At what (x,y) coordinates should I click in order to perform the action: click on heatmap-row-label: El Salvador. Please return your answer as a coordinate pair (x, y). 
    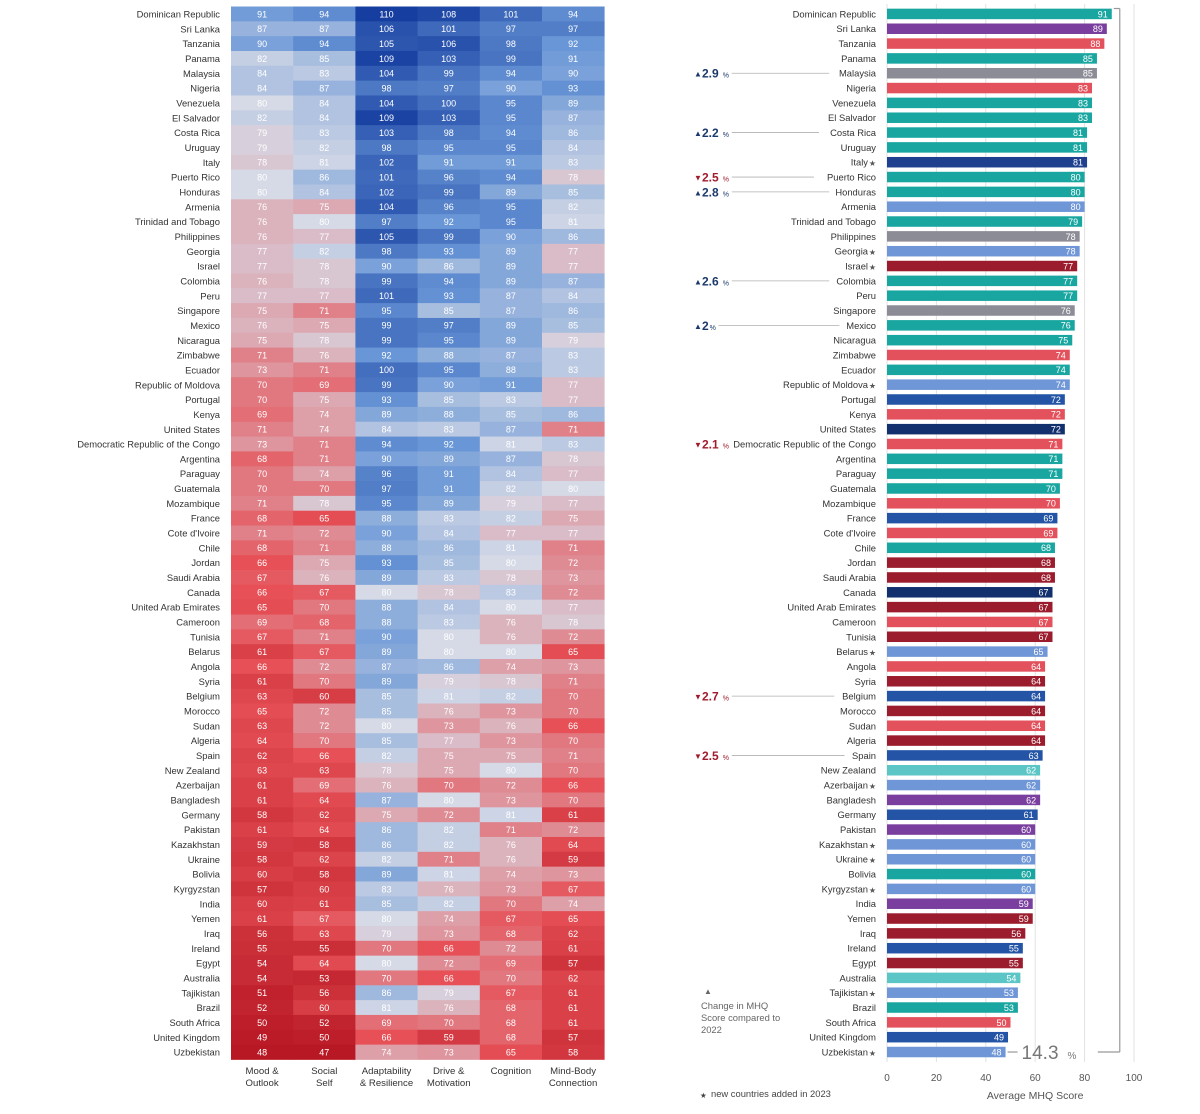
    Looking at the image, I should click on (196, 117).